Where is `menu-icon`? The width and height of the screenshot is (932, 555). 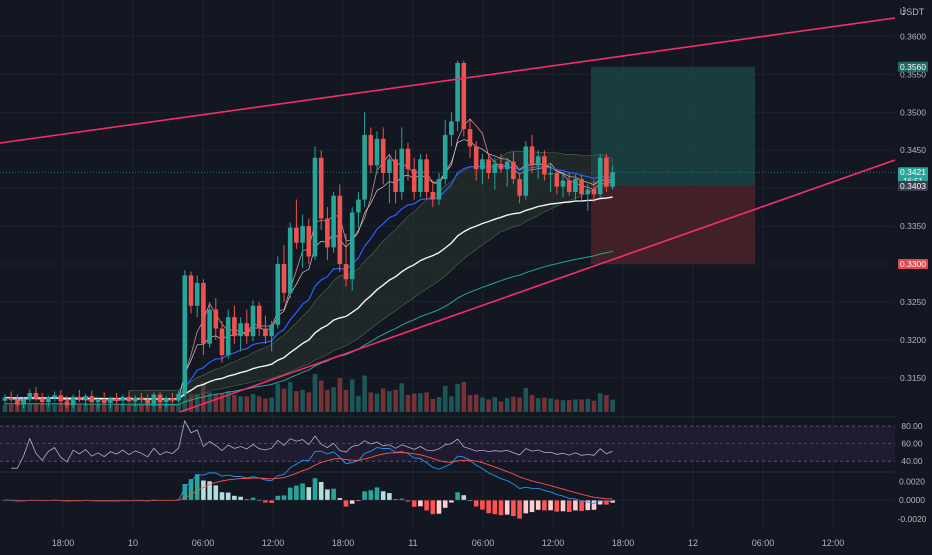
menu-icon is located at coordinates (904, 11).